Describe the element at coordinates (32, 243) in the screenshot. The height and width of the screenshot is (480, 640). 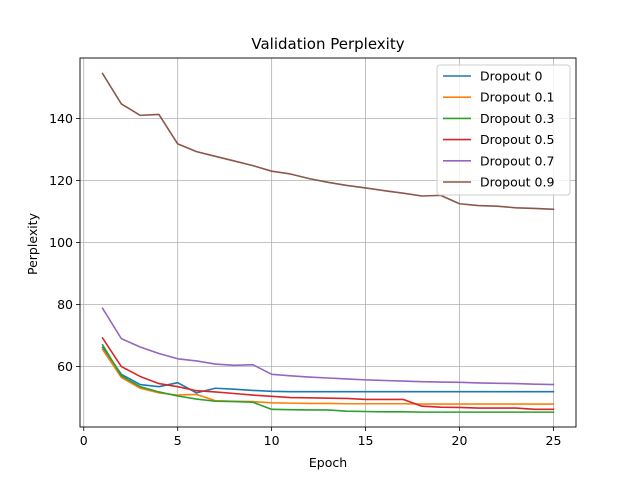
I see `y-axis-label: Perplexity` at that location.